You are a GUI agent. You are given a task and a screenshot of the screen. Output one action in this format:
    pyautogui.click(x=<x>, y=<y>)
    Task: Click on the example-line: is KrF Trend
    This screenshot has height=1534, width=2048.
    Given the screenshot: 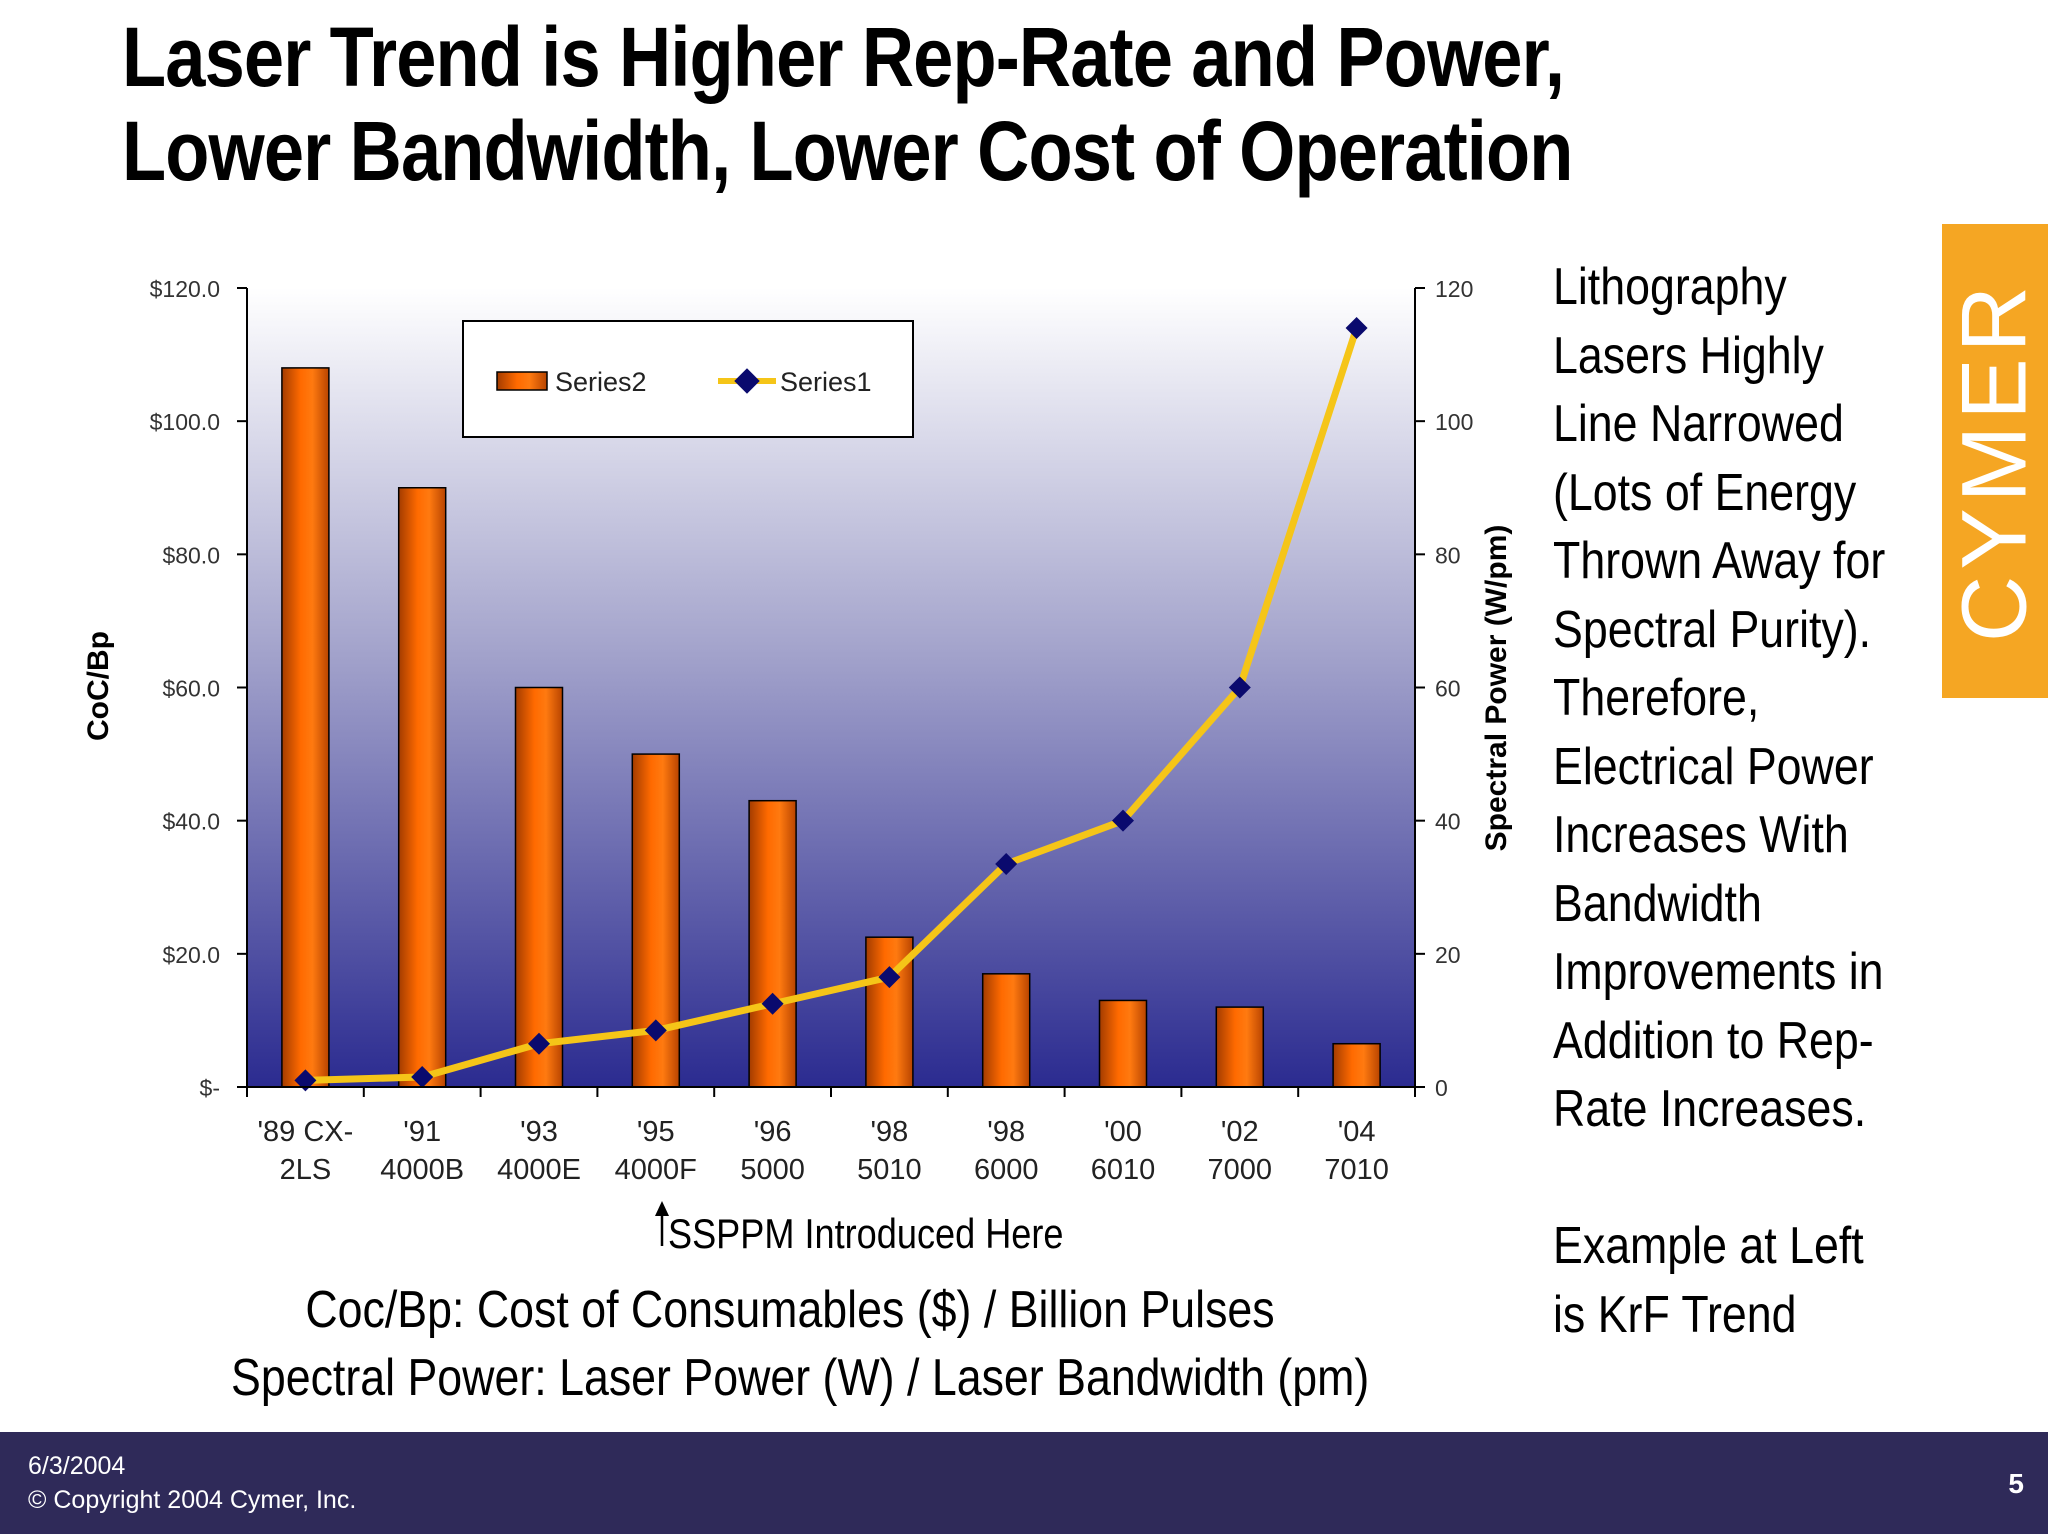 What is the action you would take?
    pyautogui.click(x=1675, y=1314)
    